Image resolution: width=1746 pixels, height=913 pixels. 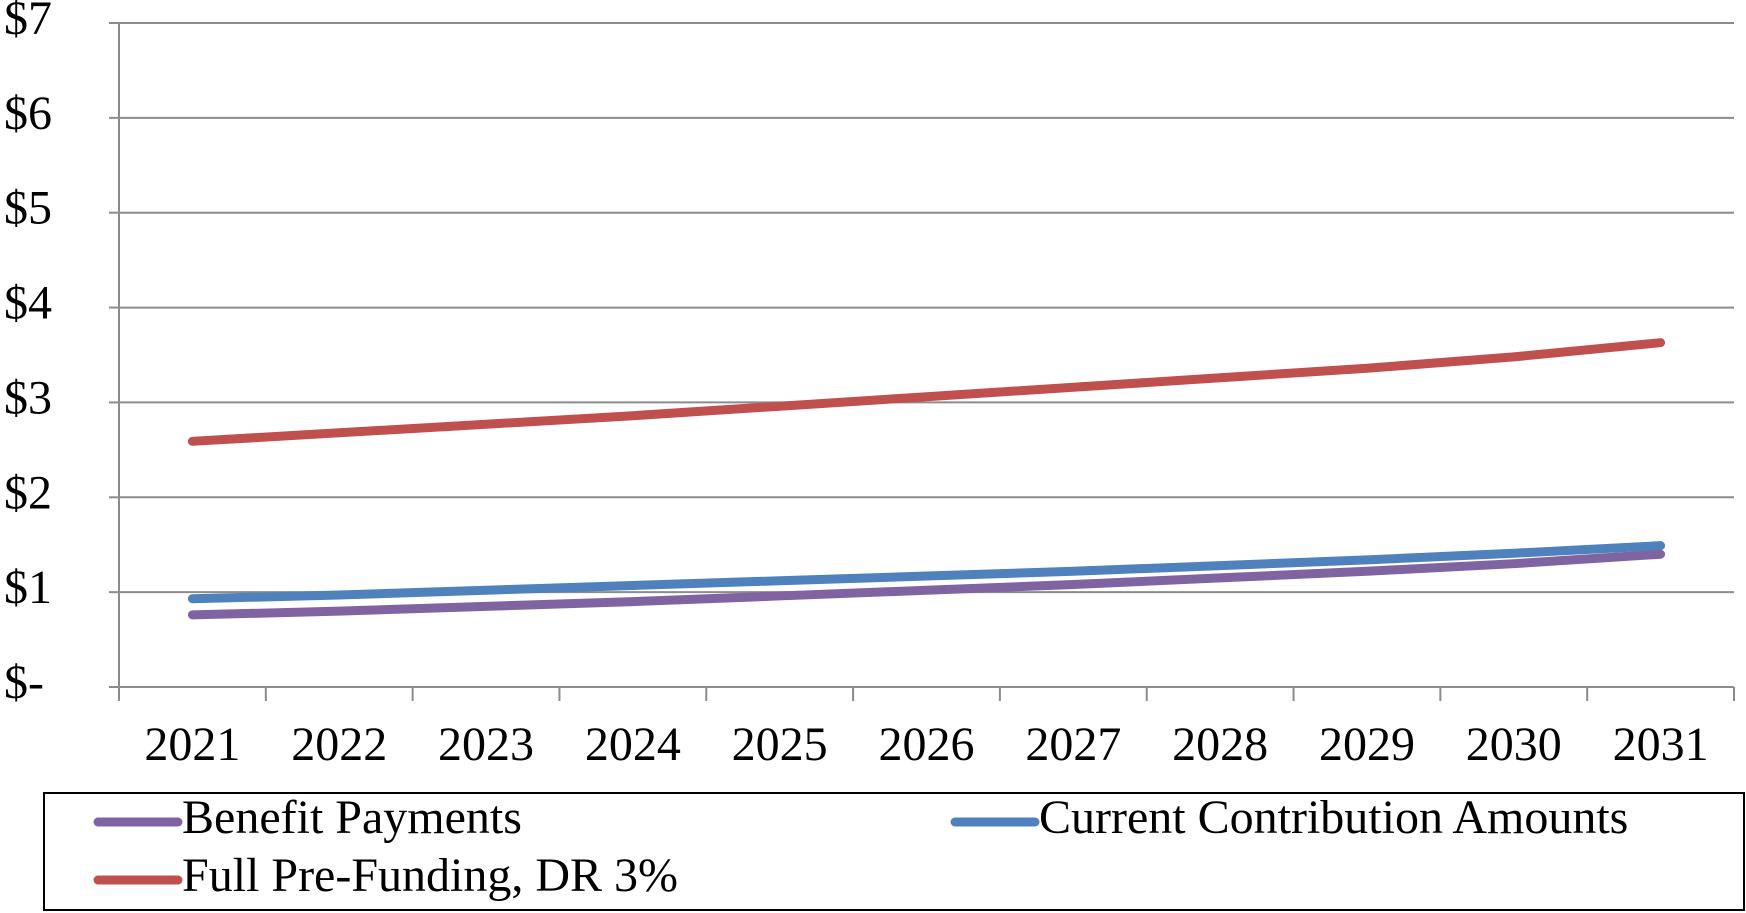 What do you see at coordinates (1220, 744) in the screenshot?
I see `x-tick-label: 2028` at bounding box center [1220, 744].